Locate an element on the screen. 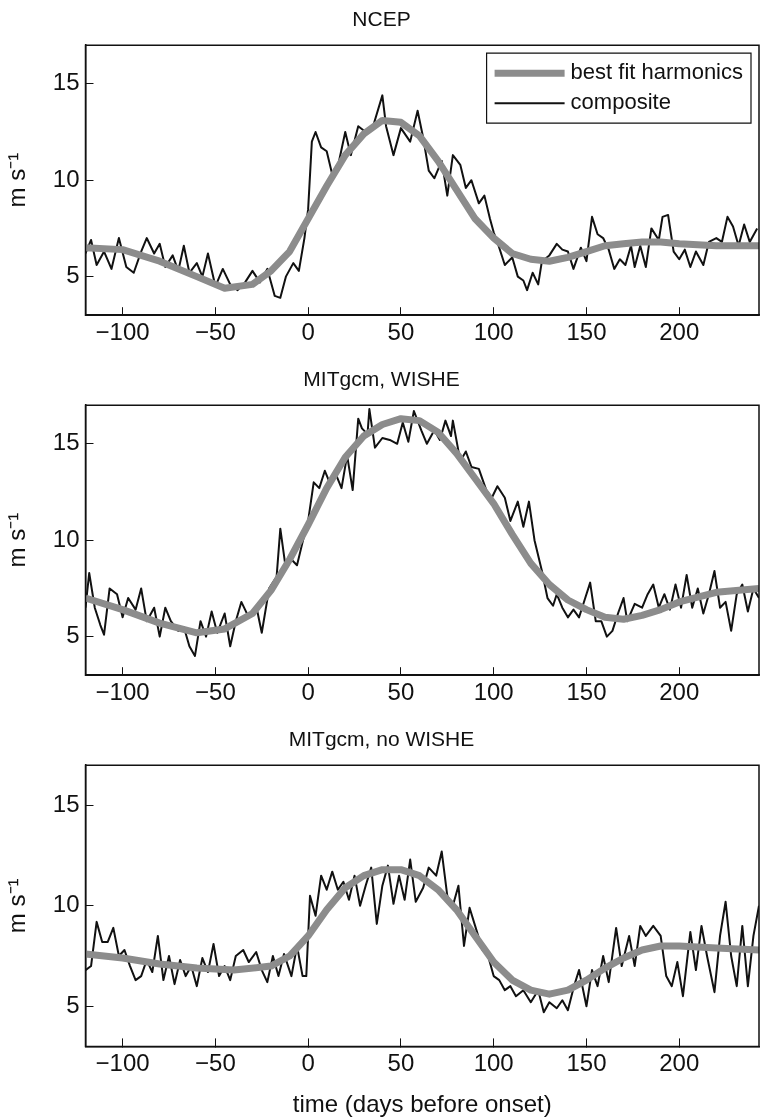 Image resolution: width=761 pixels, height=1120 pixels. chart-title: MITgcm, no WISHE is located at coordinates (381, 739).